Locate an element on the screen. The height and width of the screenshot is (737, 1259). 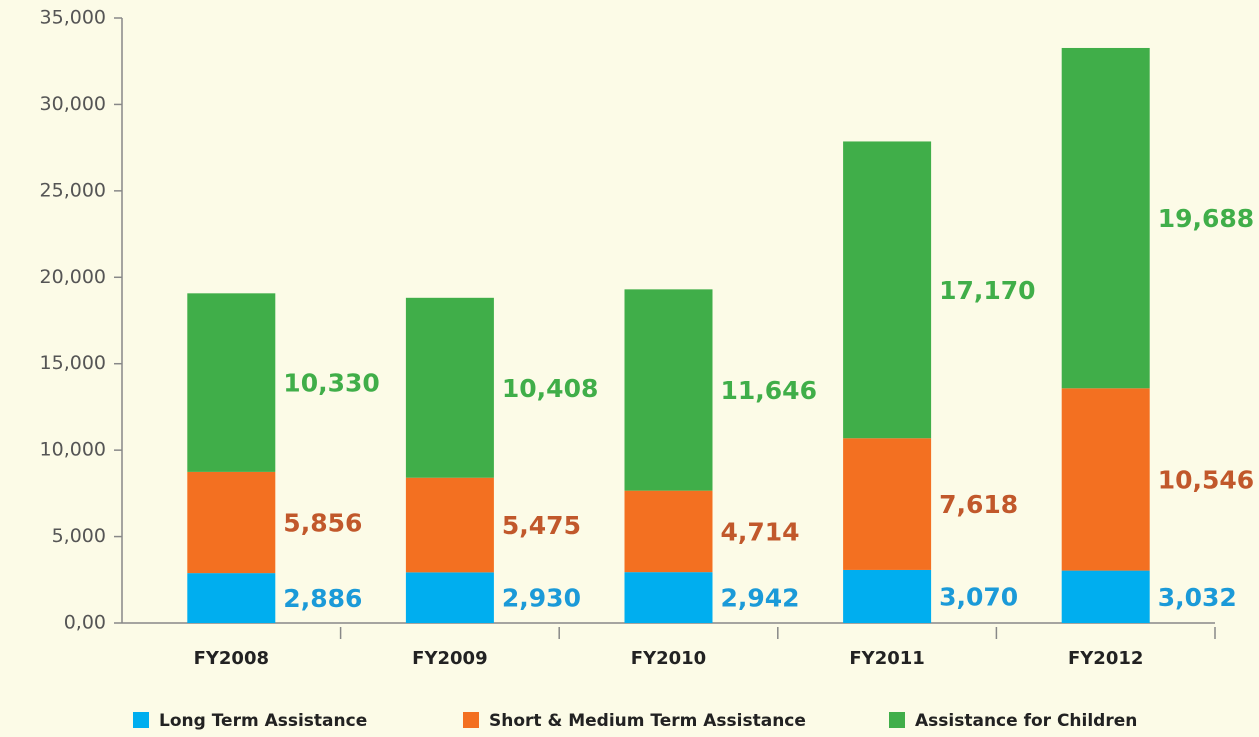
y-tick-label: 20,000 is located at coordinates (73, 277).